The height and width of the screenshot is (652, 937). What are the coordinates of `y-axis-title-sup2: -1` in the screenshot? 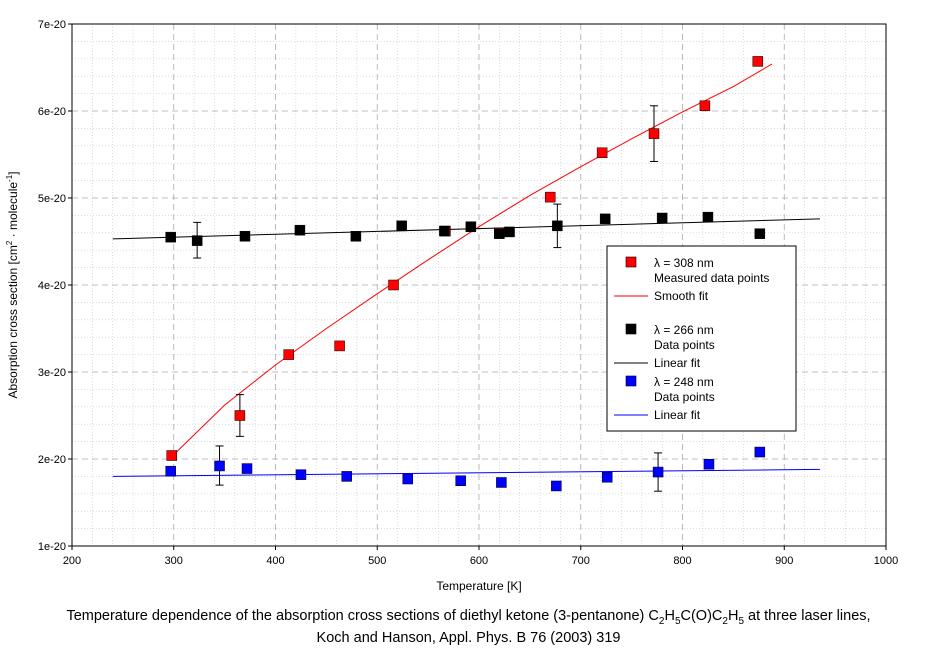 It's located at (9, 178).